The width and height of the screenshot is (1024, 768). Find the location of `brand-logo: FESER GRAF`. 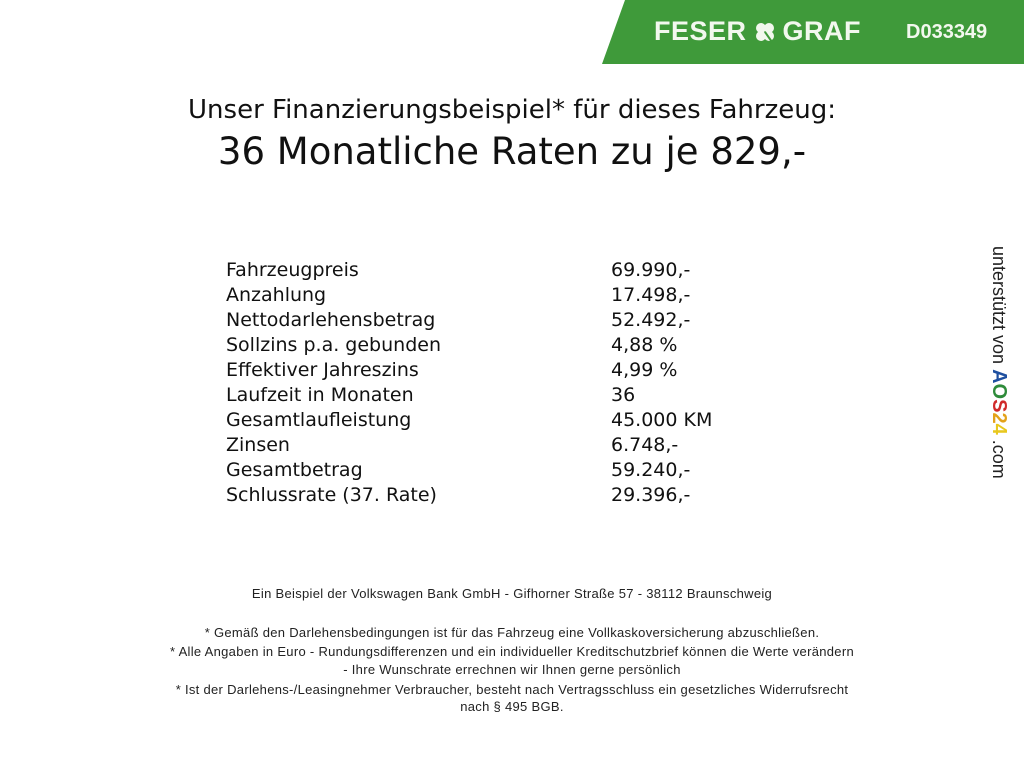

brand-logo: FESER GRAF is located at coordinates (757, 31).